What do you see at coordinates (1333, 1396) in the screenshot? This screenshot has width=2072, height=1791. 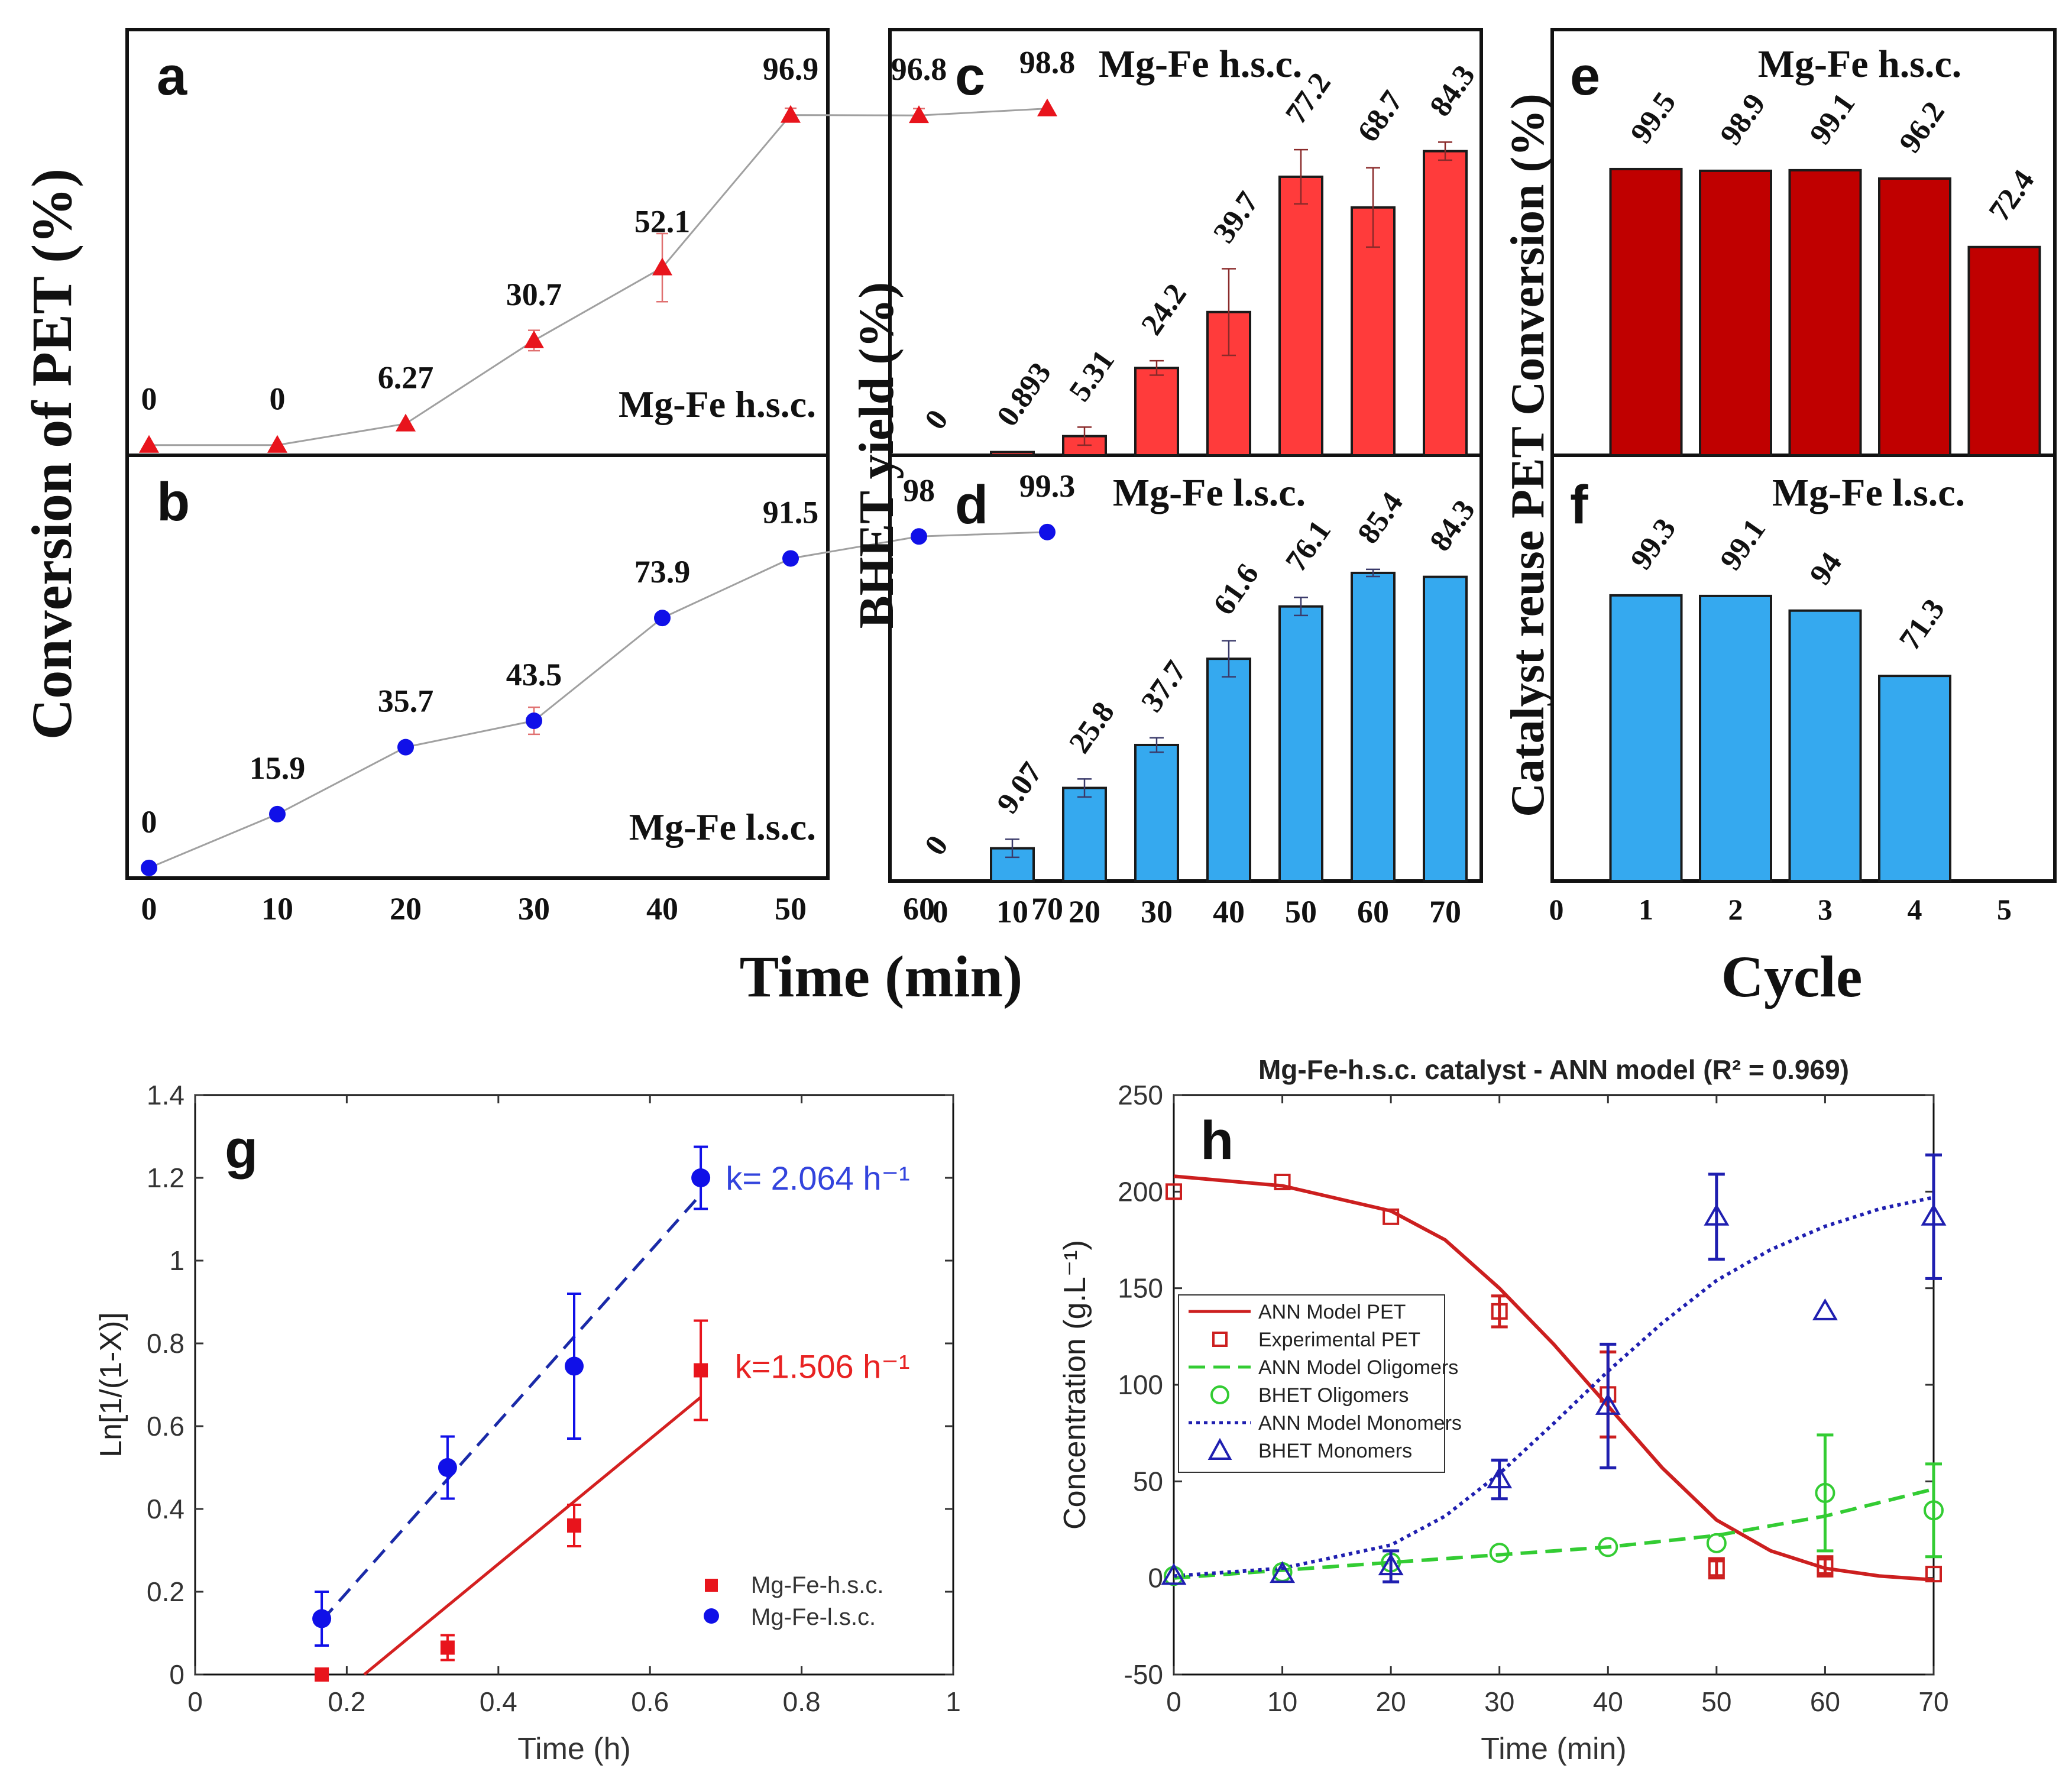 I see `panel-h-legend-label: BHET Oligomers` at bounding box center [1333, 1396].